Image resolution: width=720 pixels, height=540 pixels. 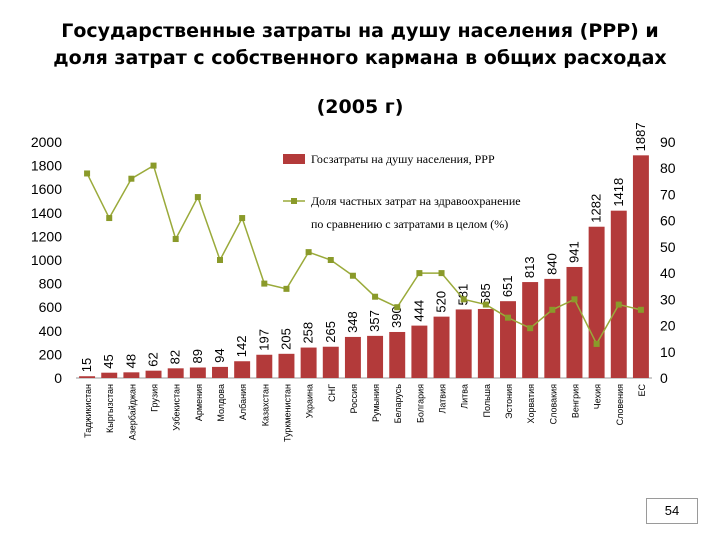 What do you see at coordinates (130, 361) in the screenshot?
I see `bar-value-label: 48` at bounding box center [130, 361].